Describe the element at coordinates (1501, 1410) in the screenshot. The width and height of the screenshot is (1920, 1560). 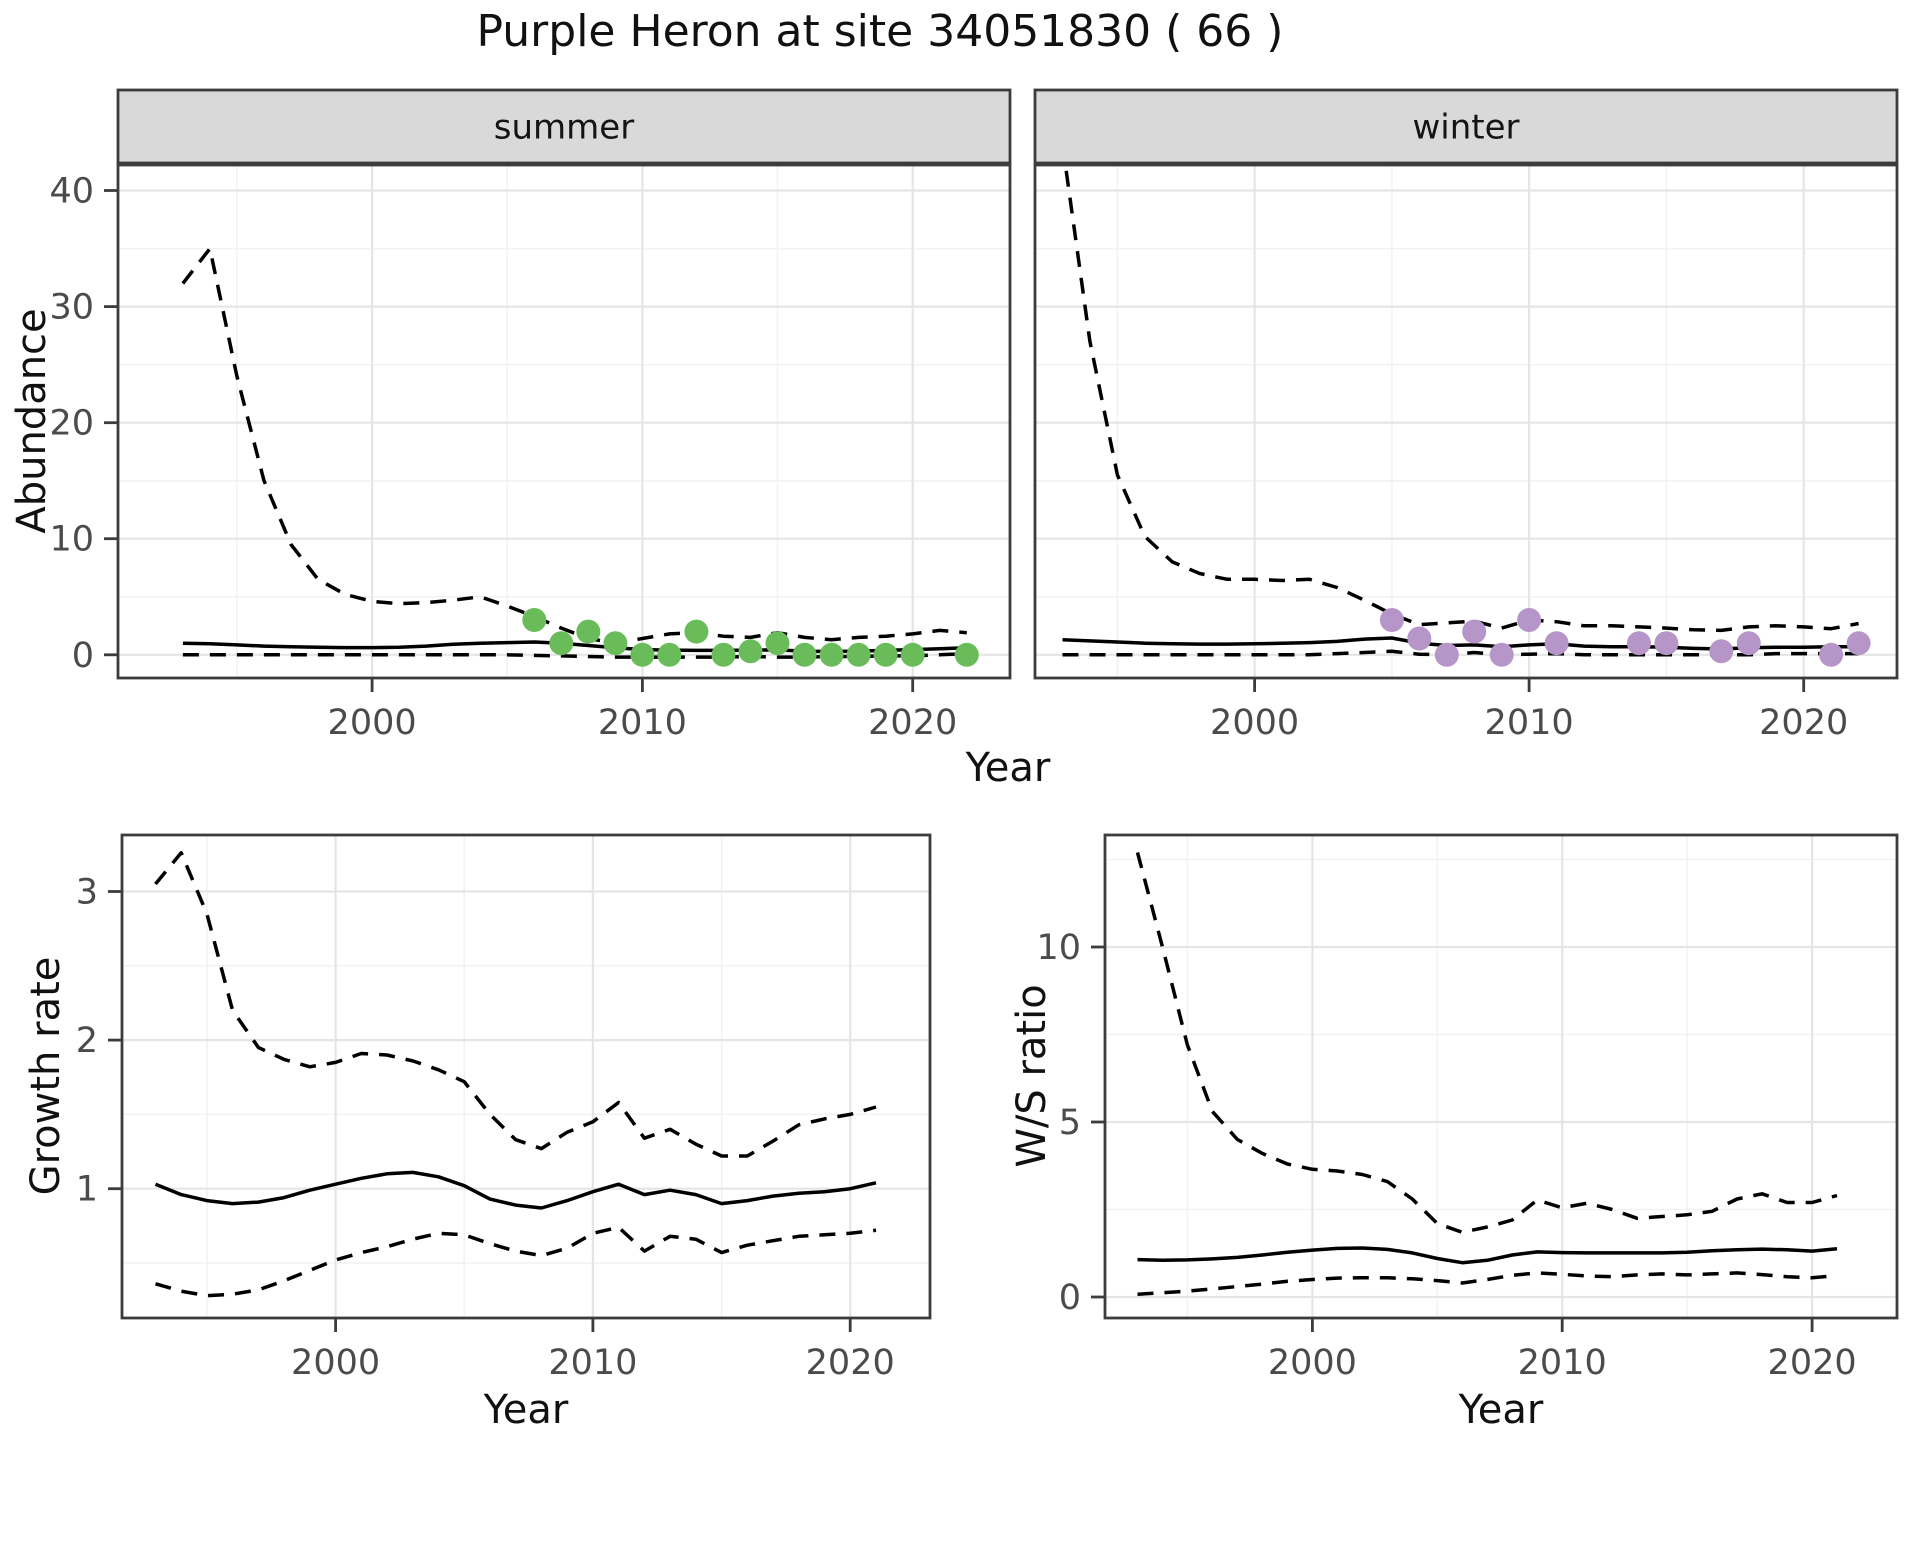
I see `x-axis-title-year-bottom-right: Year` at that location.